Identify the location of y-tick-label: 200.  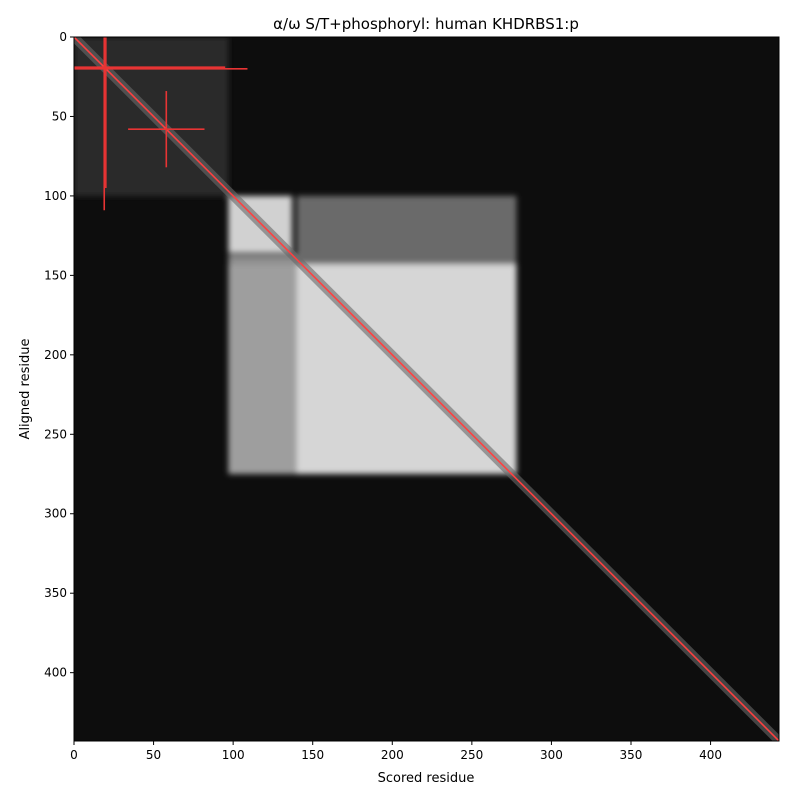
(55, 355).